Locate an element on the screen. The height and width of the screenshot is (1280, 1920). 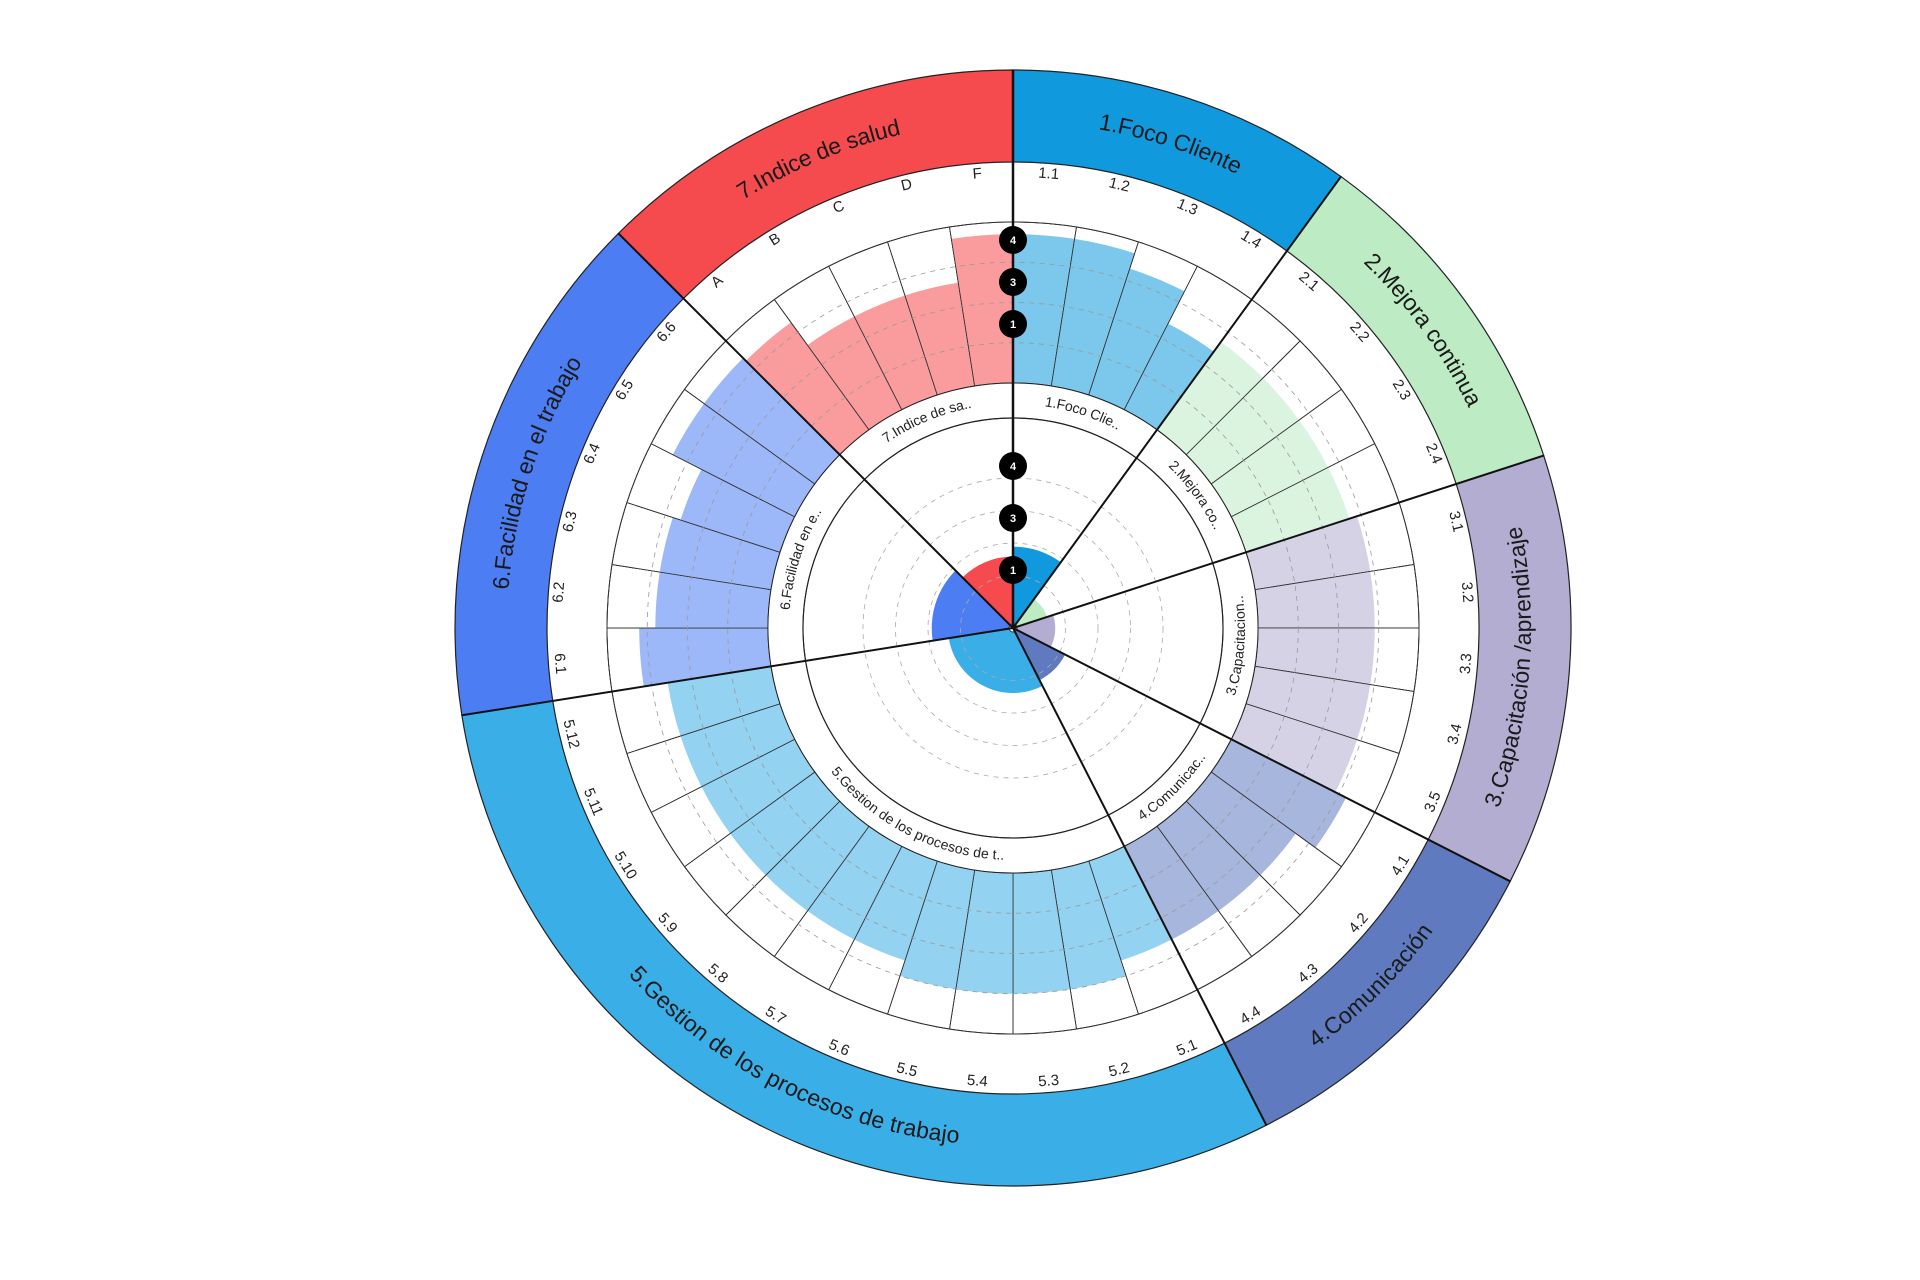
inner-guide-circle is located at coordinates (1013, 628).